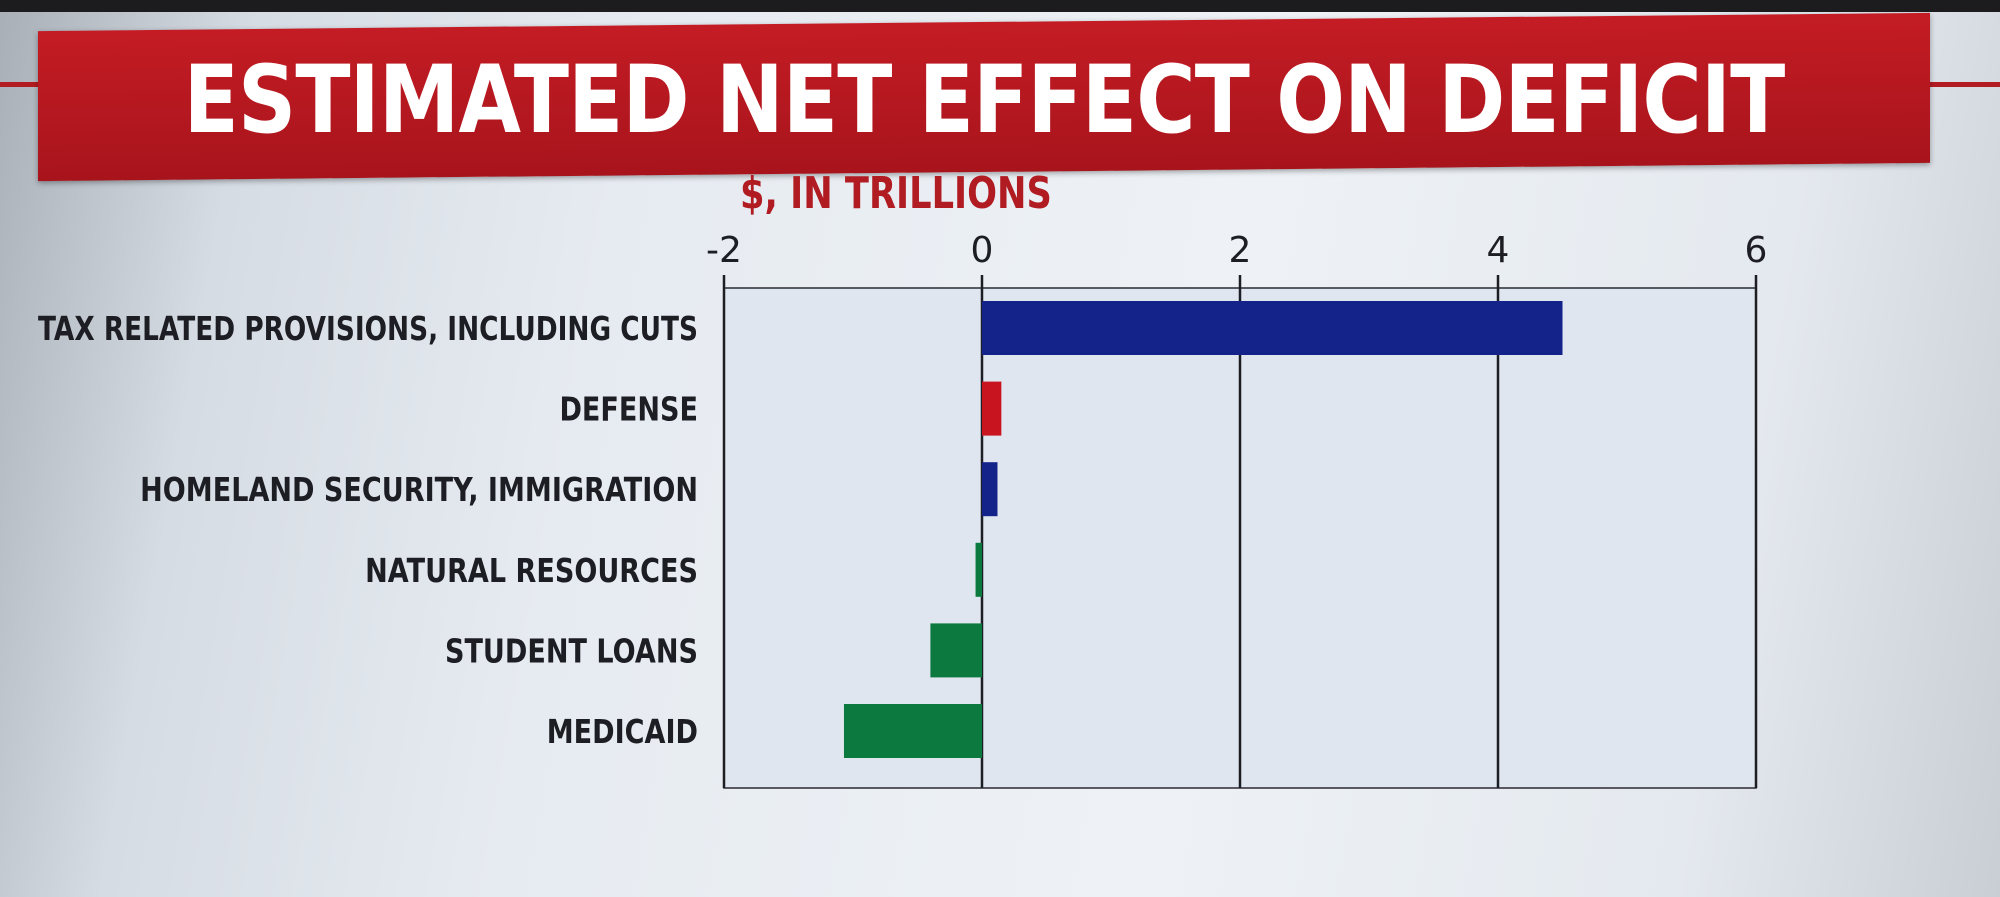  I want to click on x-tick-label: 0, so click(982, 250).